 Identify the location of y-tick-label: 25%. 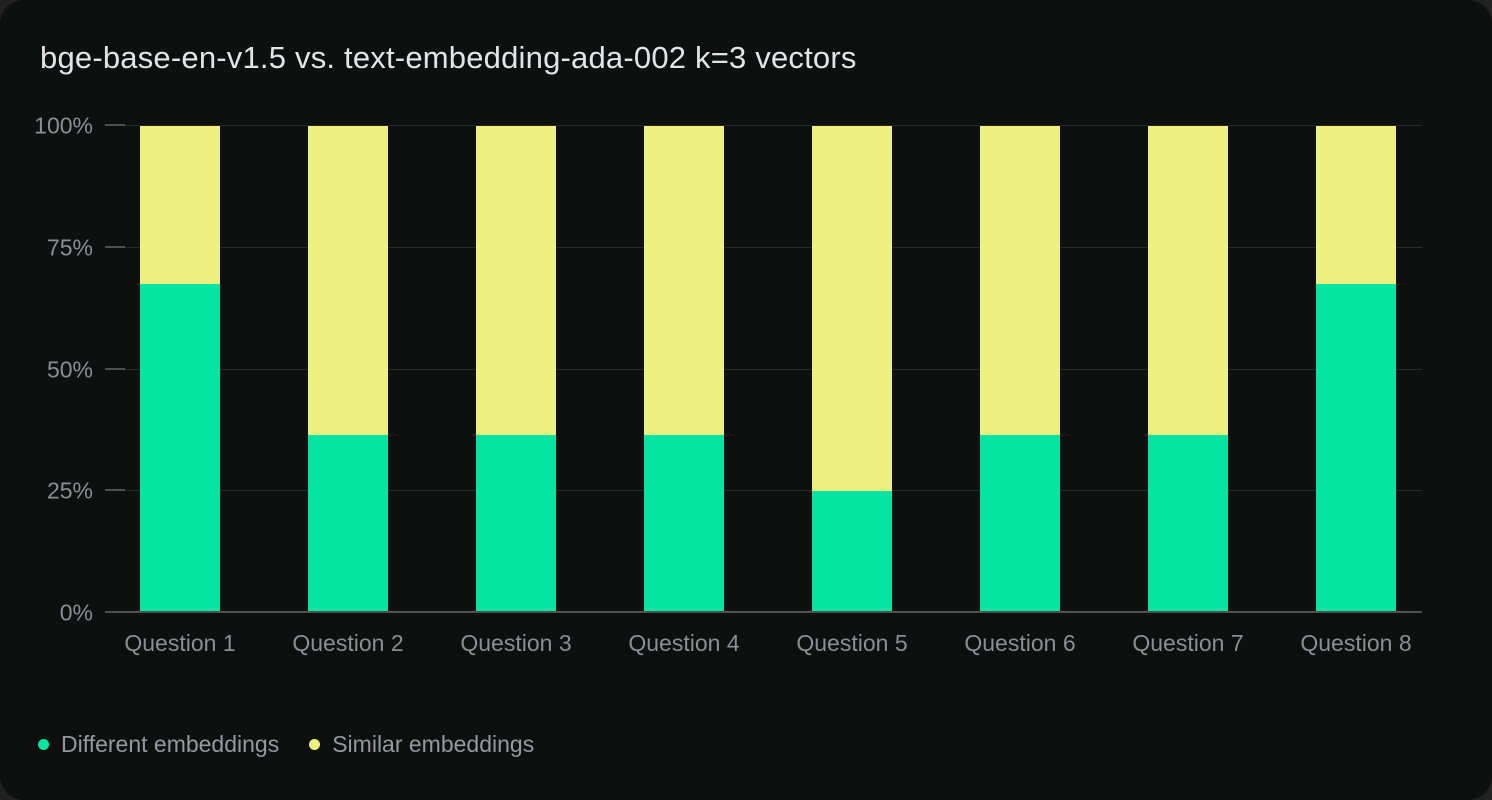
(69, 490).